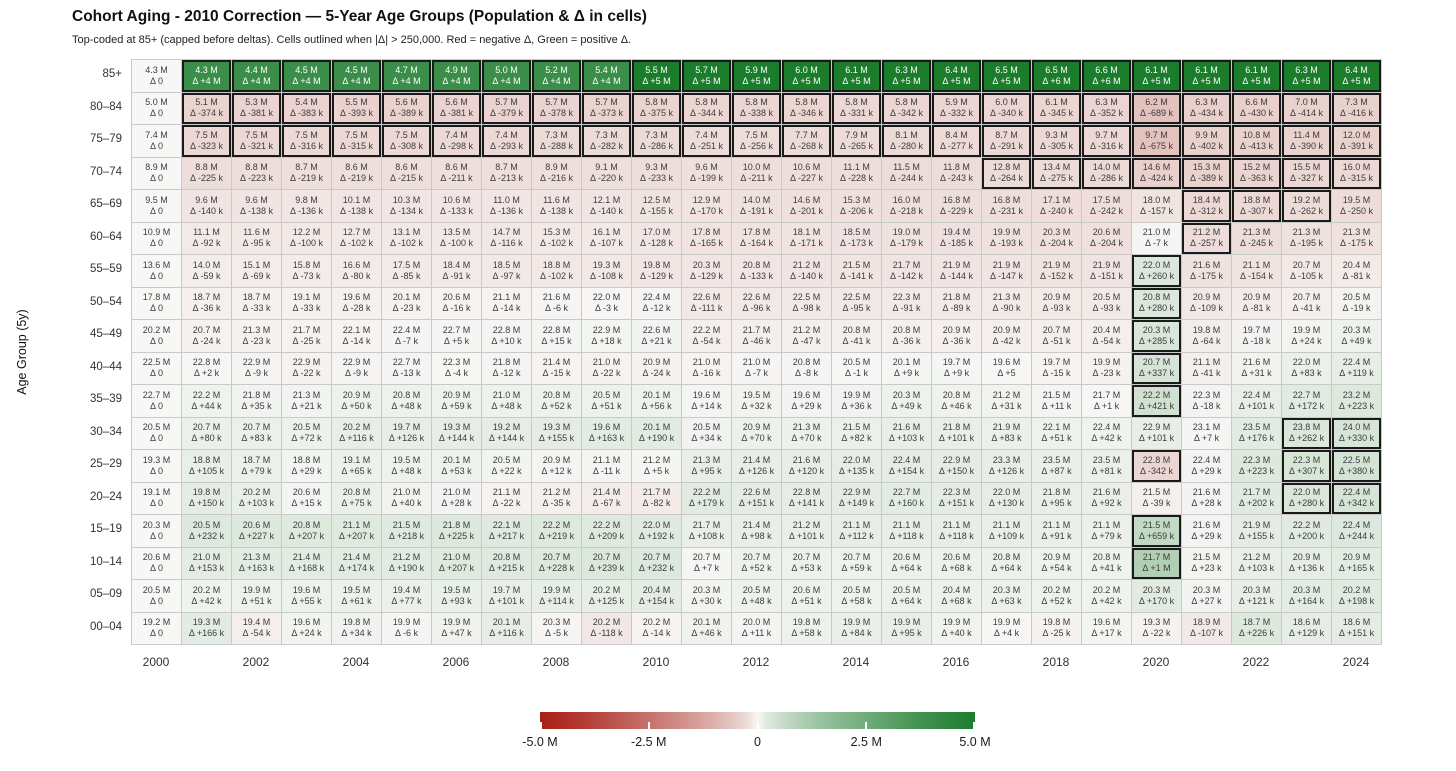  What do you see at coordinates (1156, 503) in the screenshot?
I see `cell-delta: Δ -39 k` at bounding box center [1156, 503].